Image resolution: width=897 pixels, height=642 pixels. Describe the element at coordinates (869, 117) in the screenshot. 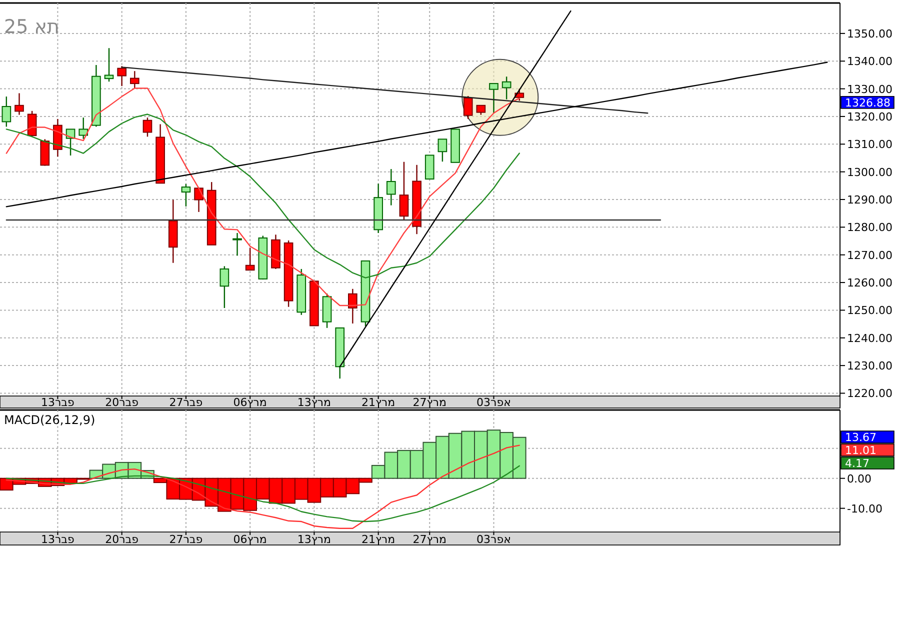

I see `y-tick-label: 1320.00` at that location.